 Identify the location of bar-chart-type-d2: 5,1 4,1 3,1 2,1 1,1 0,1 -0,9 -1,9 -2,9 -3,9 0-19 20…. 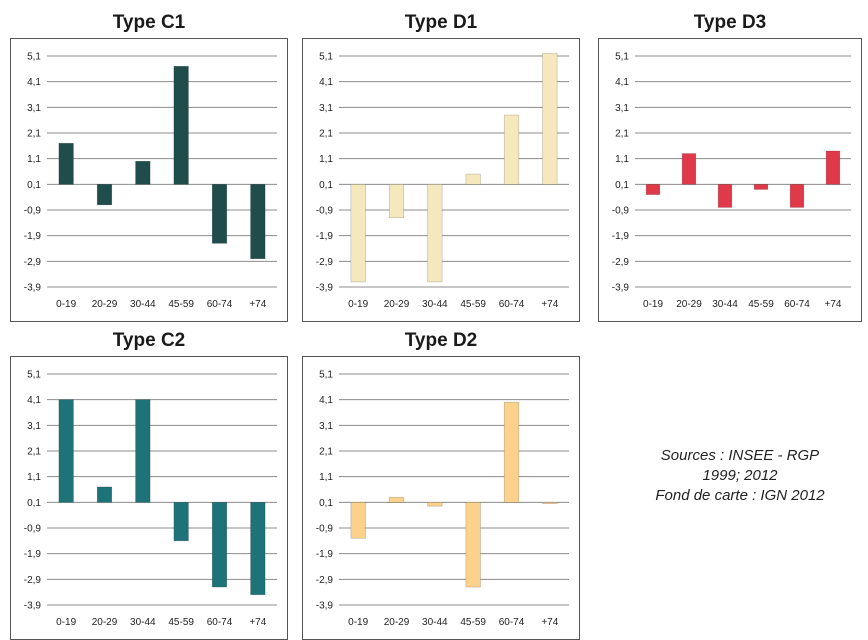
(442, 499).